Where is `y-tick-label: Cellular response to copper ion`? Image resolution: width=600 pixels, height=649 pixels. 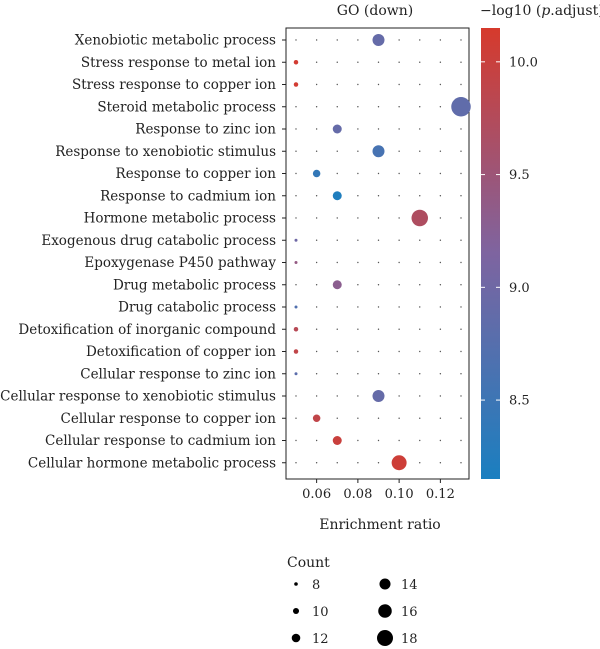
y-tick-label: Cellular response to copper ion is located at coordinates (169, 419).